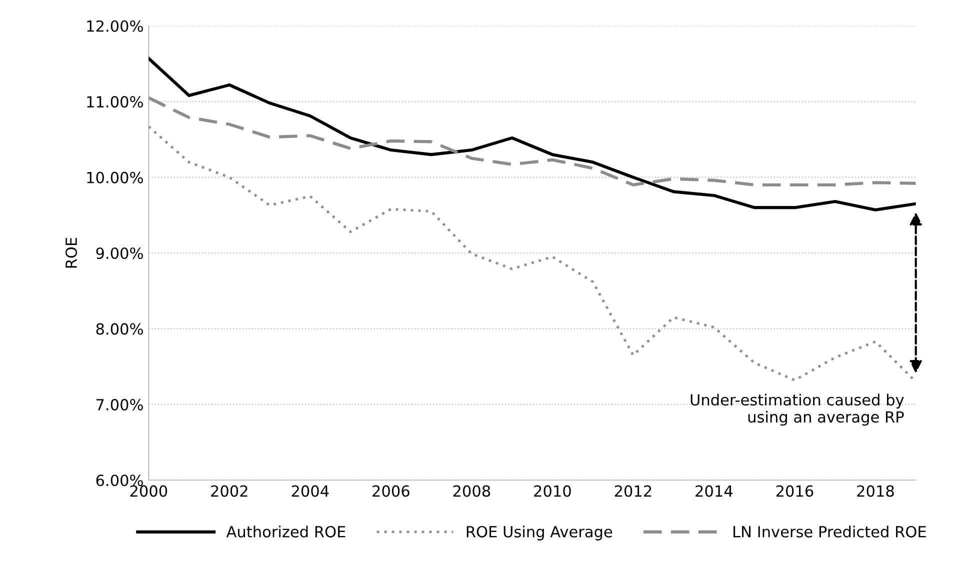 The image size is (959, 575). Describe the element at coordinates (115, 178) in the screenshot. I see `y-tick-label: 10.00%` at that location.